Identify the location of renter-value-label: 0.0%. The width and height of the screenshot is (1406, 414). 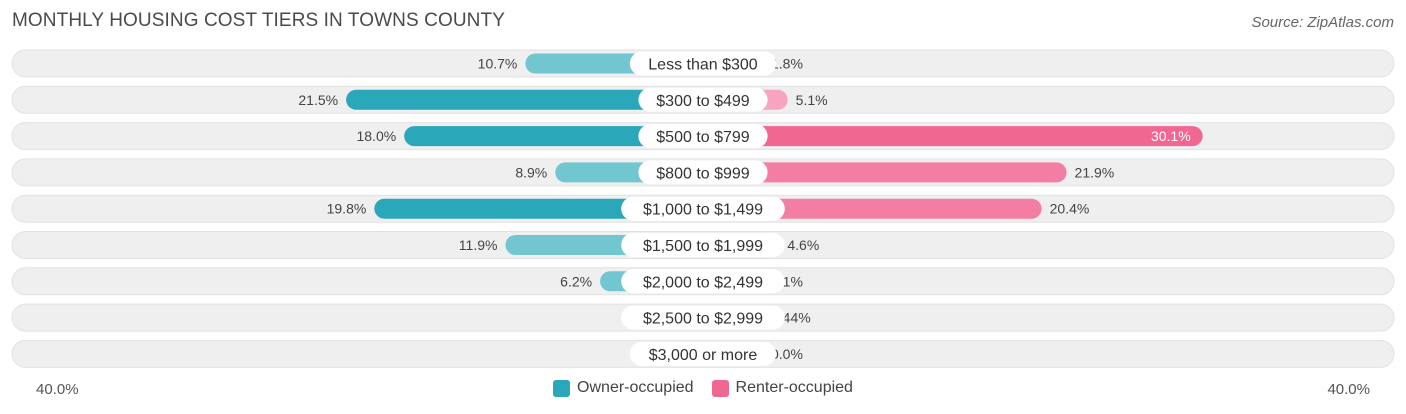
(787, 354).